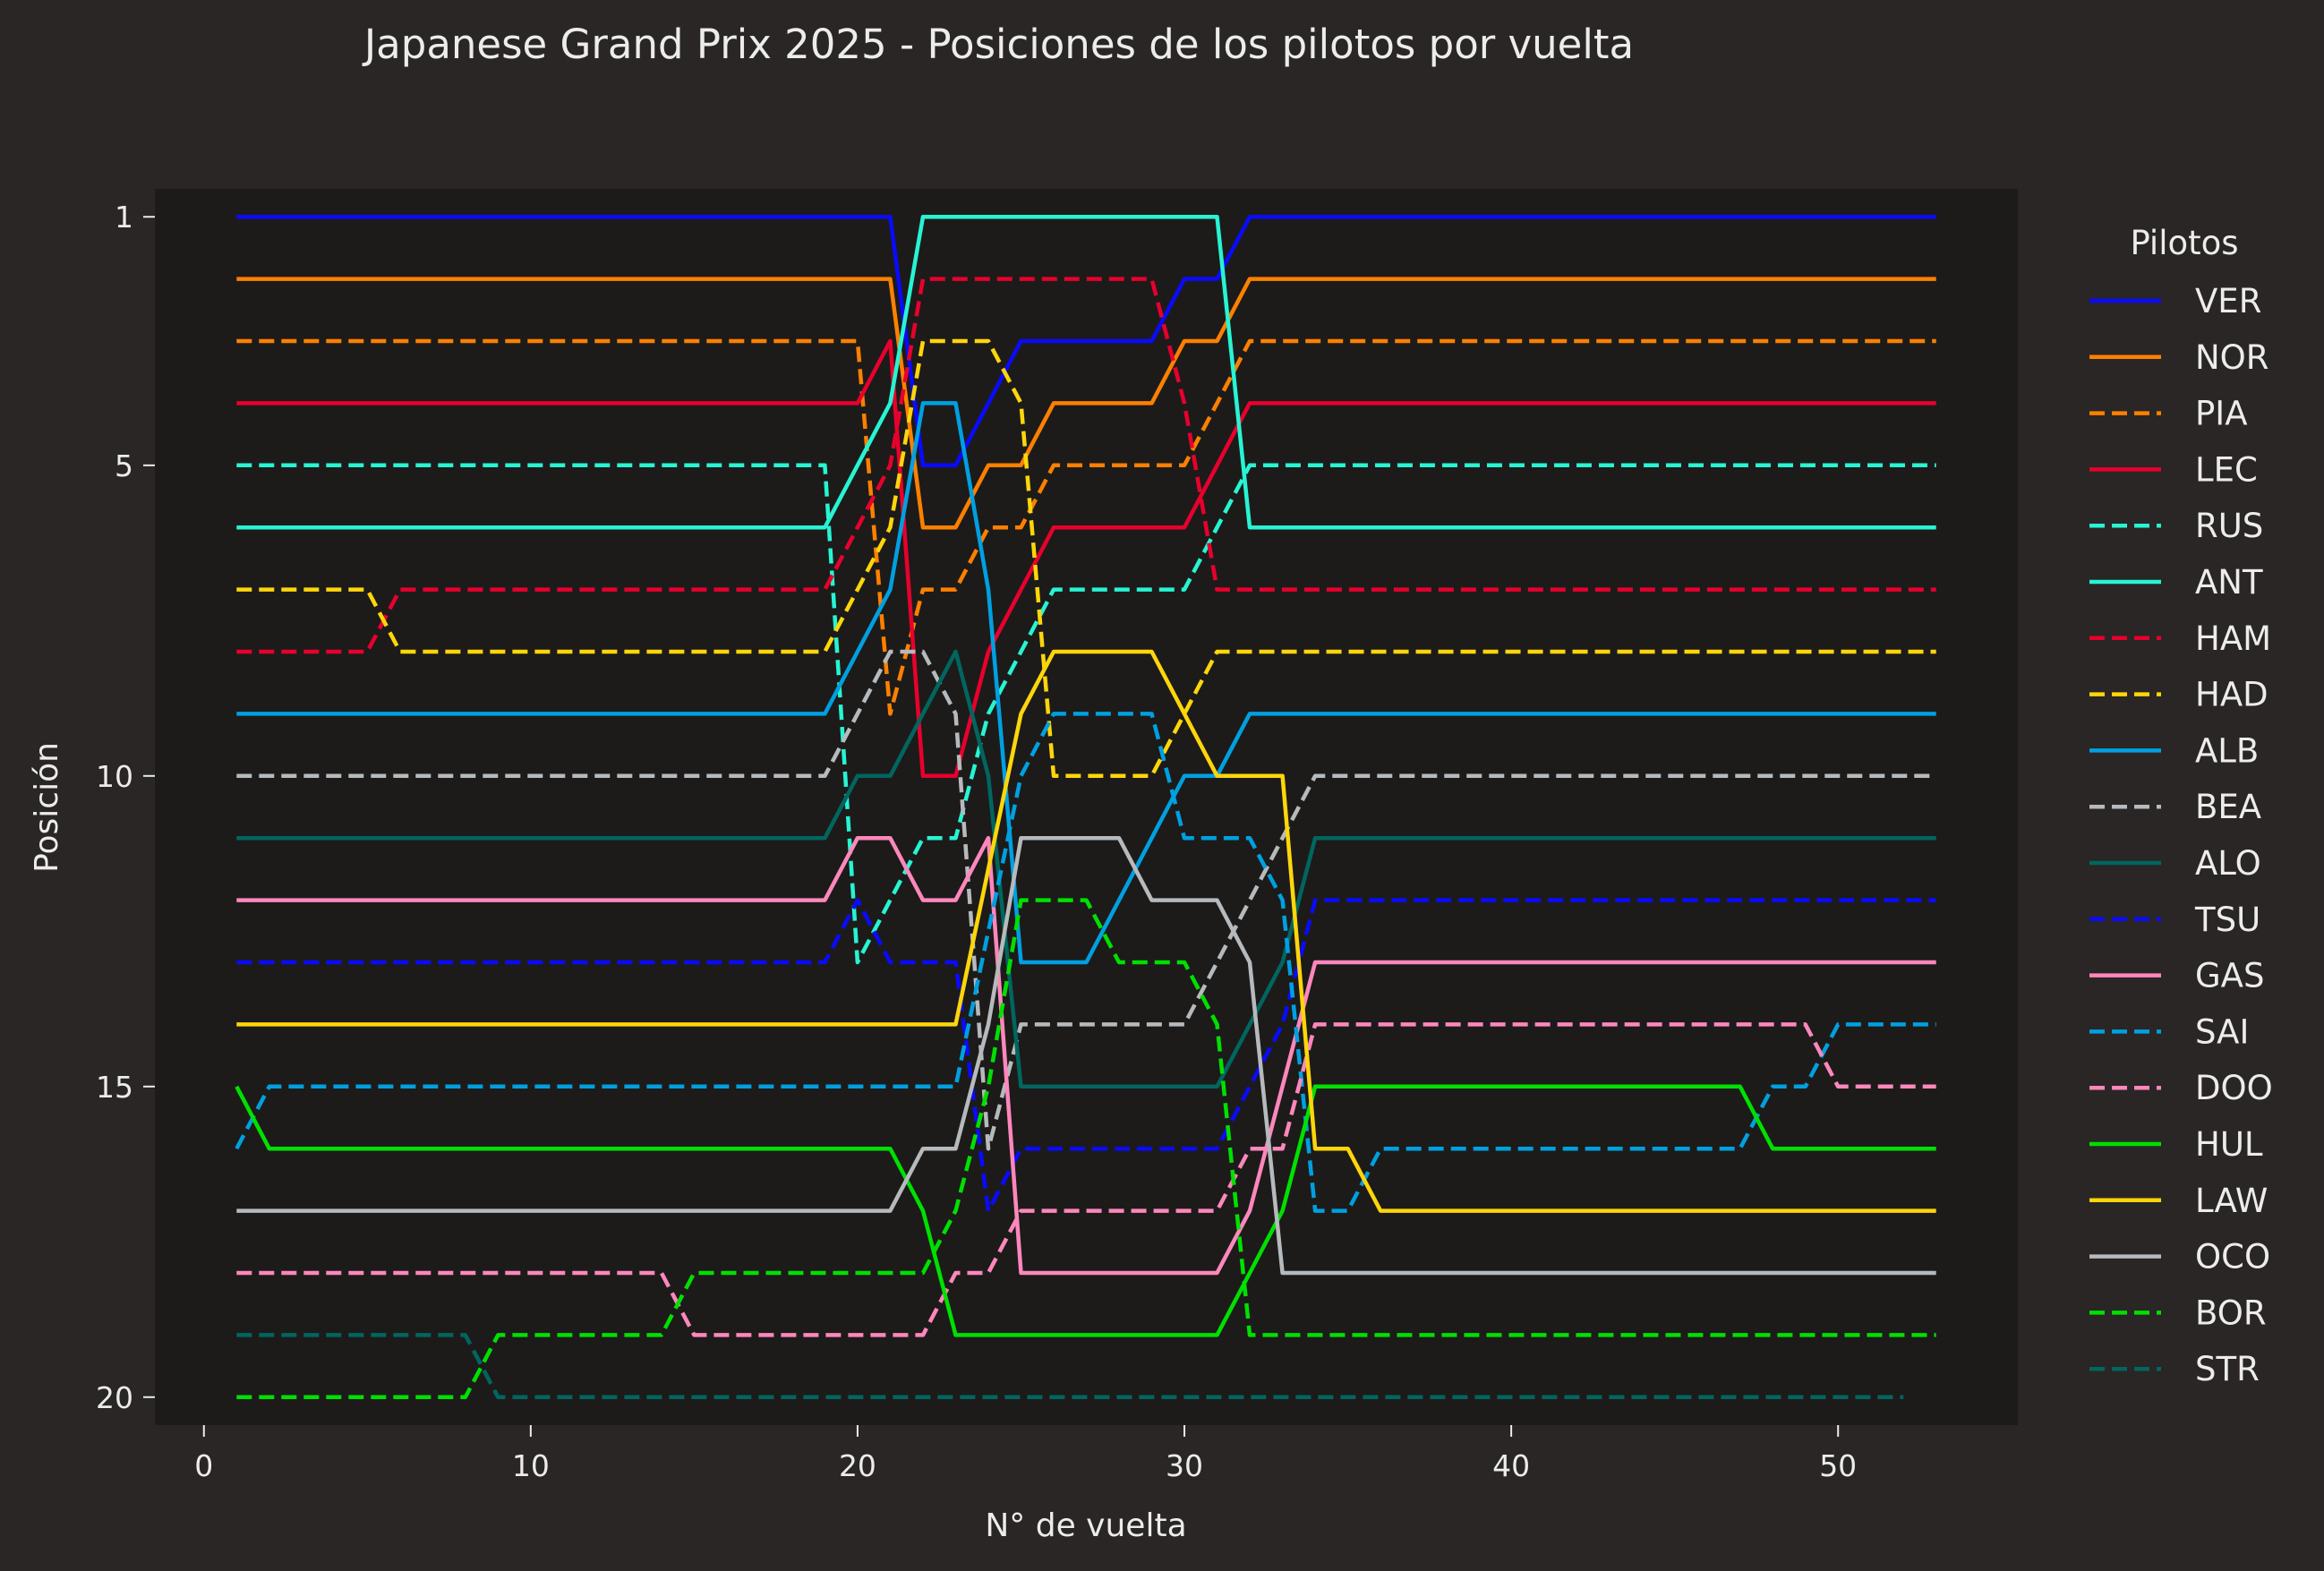 The image size is (2324, 1571). What do you see at coordinates (2231, 1201) in the screenshot?
I see `legend-label-law: LAW` at bounding box center [2231, 1201].